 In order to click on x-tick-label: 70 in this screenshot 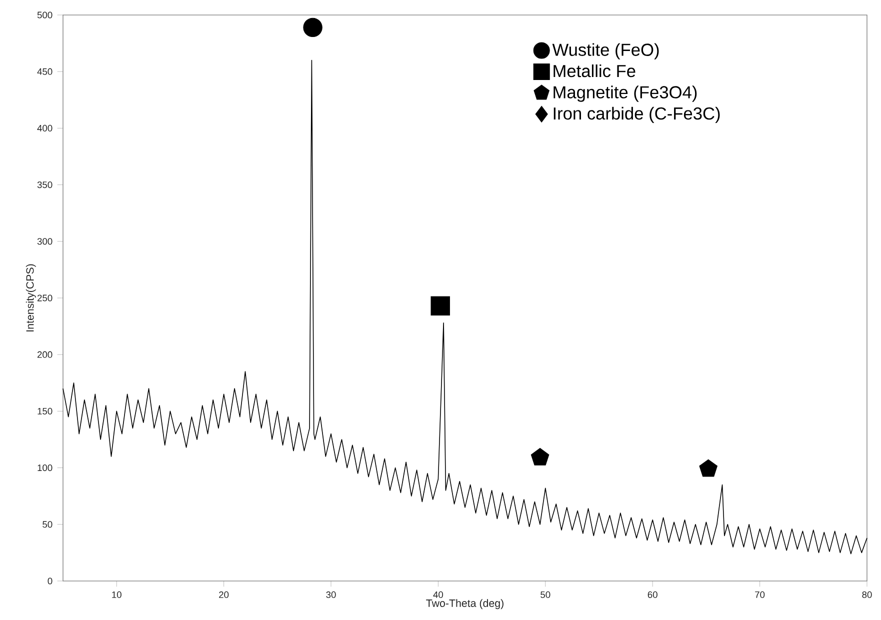, I will do `click(760, 594)`.